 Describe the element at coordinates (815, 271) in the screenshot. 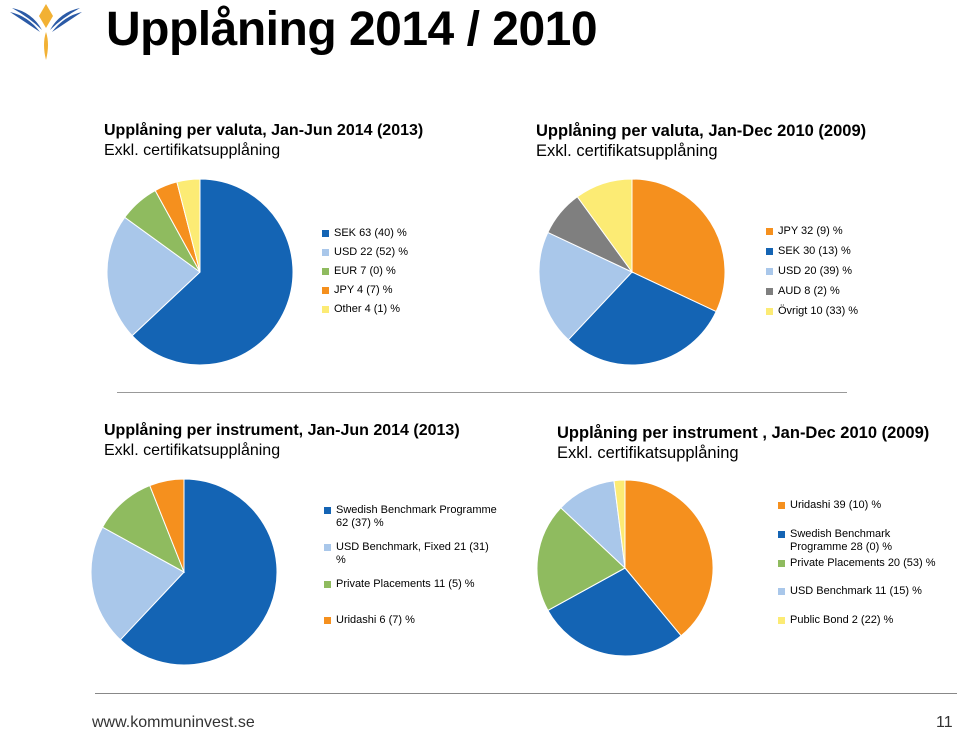

I see `legend-label: USD 20 (39) %` at that location.